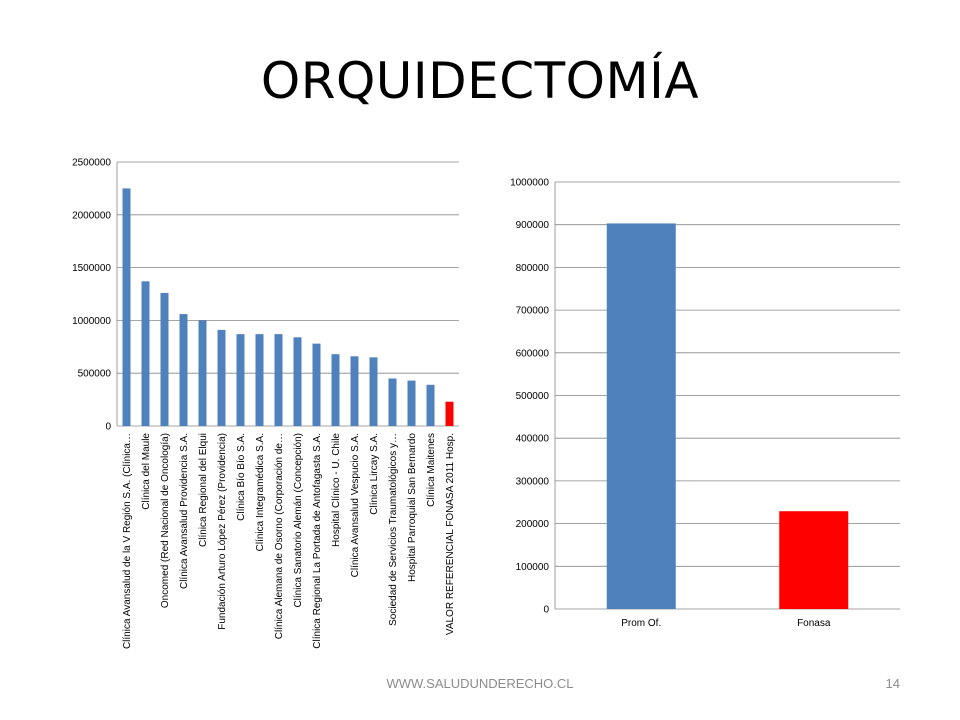  Describe the element at coordinates (336, 490) in the screenshot. I see `x-category-label: Hospital Clínico - U. Chile` at that location.